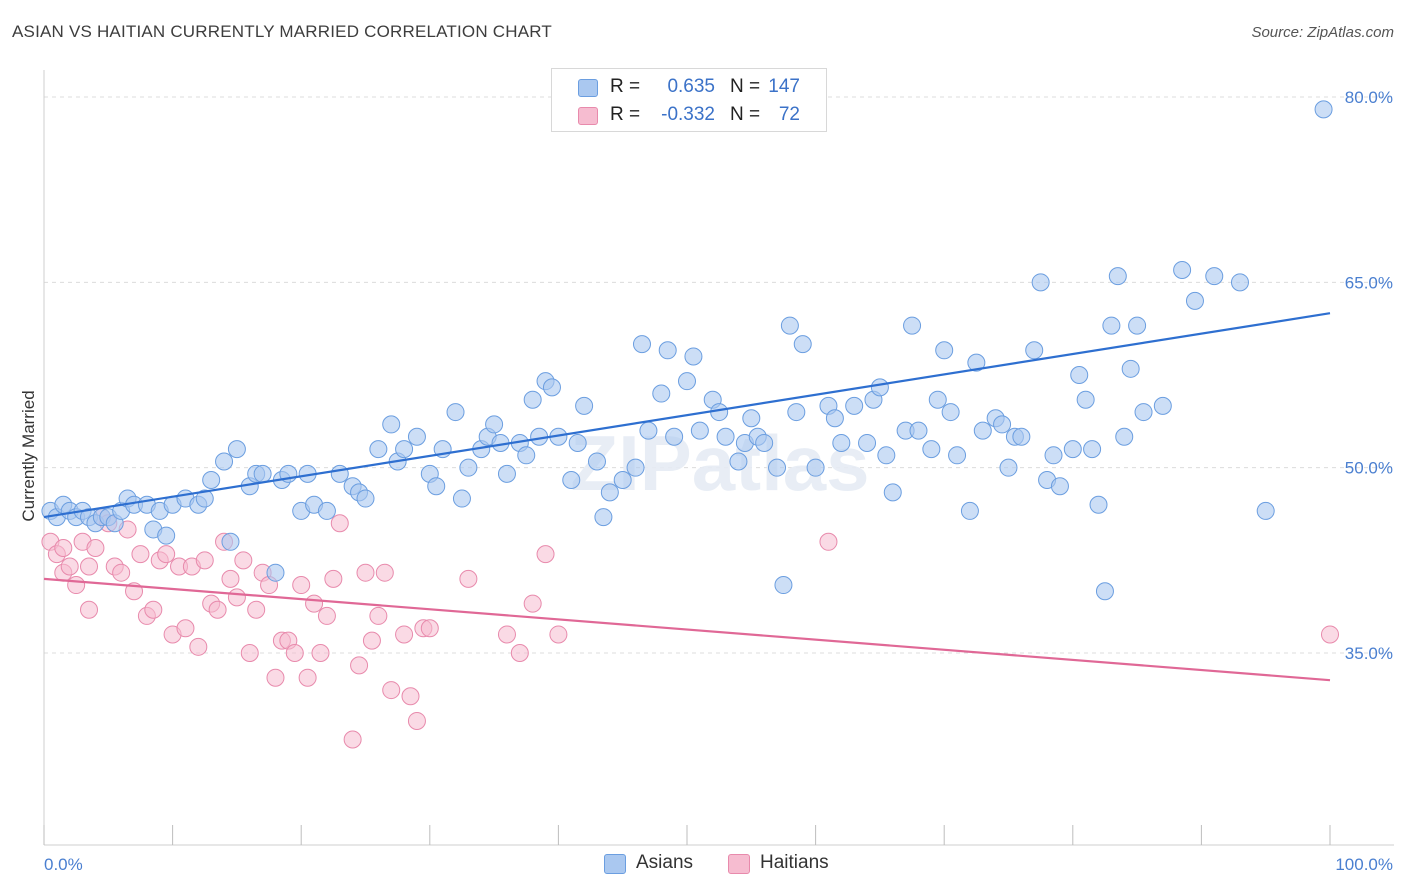  What do you see at coordinates (1322, 32) in the screenshot?
I see `chart-source: Source: ZipAtlas.com` at bounding box center [1322, 32].